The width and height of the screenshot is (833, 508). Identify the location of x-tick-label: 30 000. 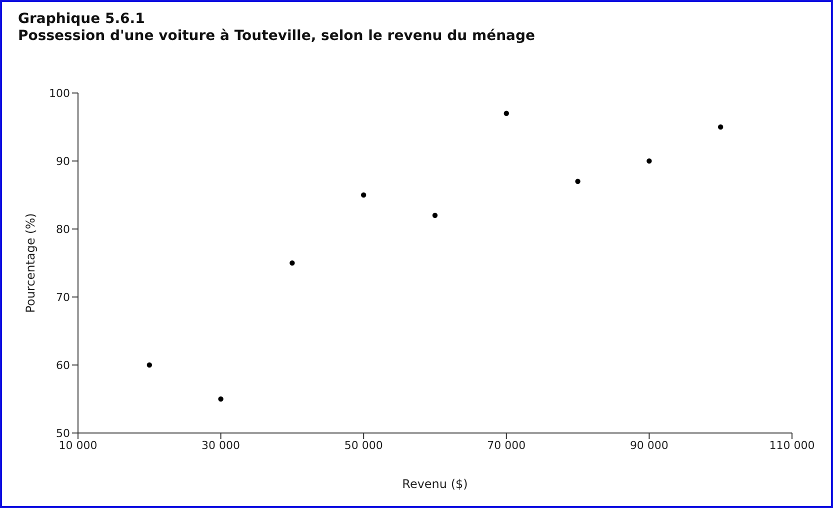
(221, 445).